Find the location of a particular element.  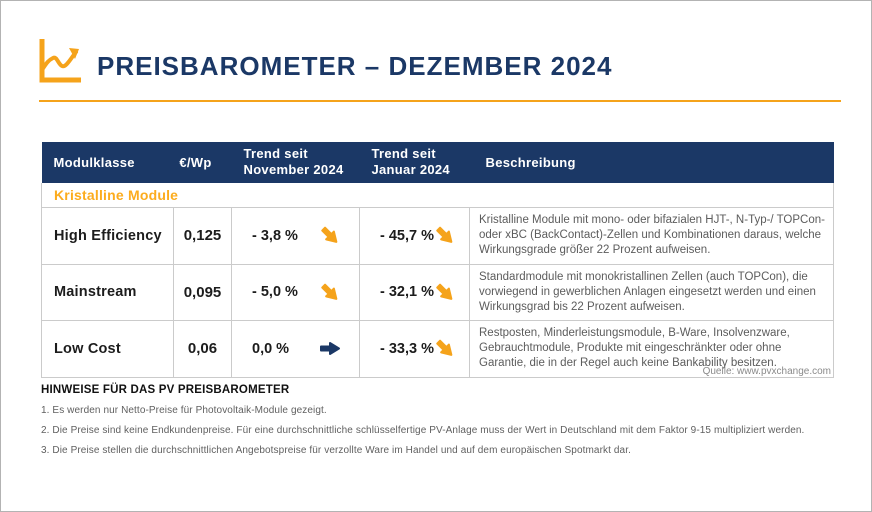

col-header-price: €/Wp is located at coordinates (202, 162).